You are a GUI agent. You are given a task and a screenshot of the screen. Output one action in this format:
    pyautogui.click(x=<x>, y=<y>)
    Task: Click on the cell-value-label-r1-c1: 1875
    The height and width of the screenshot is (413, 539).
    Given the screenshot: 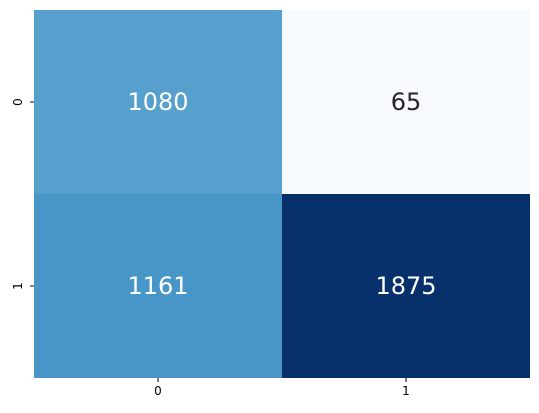 What is the action you would take?
    pyautogui.click(x=405, y=286)
    